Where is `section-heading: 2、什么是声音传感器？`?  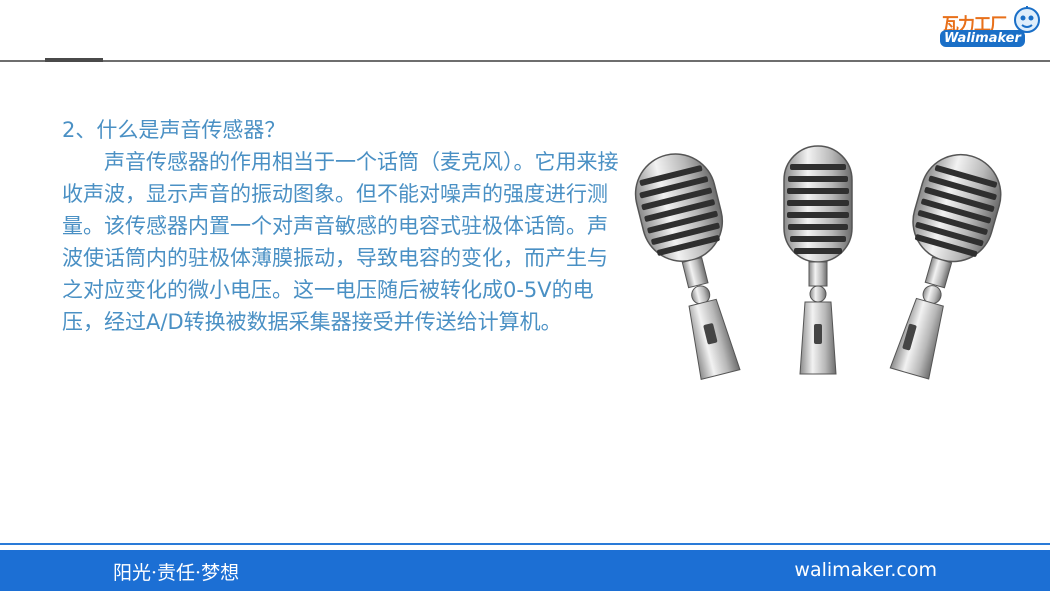 section-heading: 2、什么是声音传感器？ is located at coordinates (174, 130).